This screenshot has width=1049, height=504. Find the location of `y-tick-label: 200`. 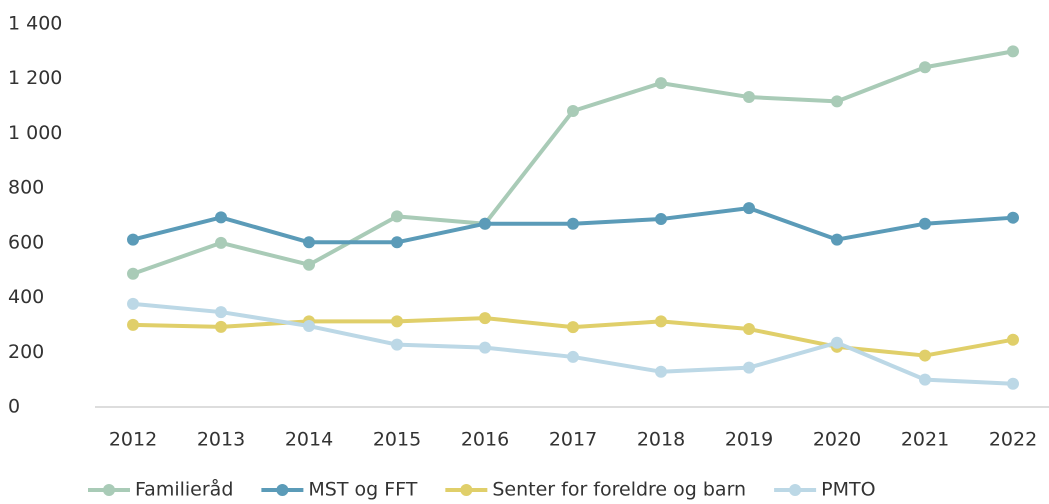

y-tick-label: 200 is located at coordinates (26, 352).